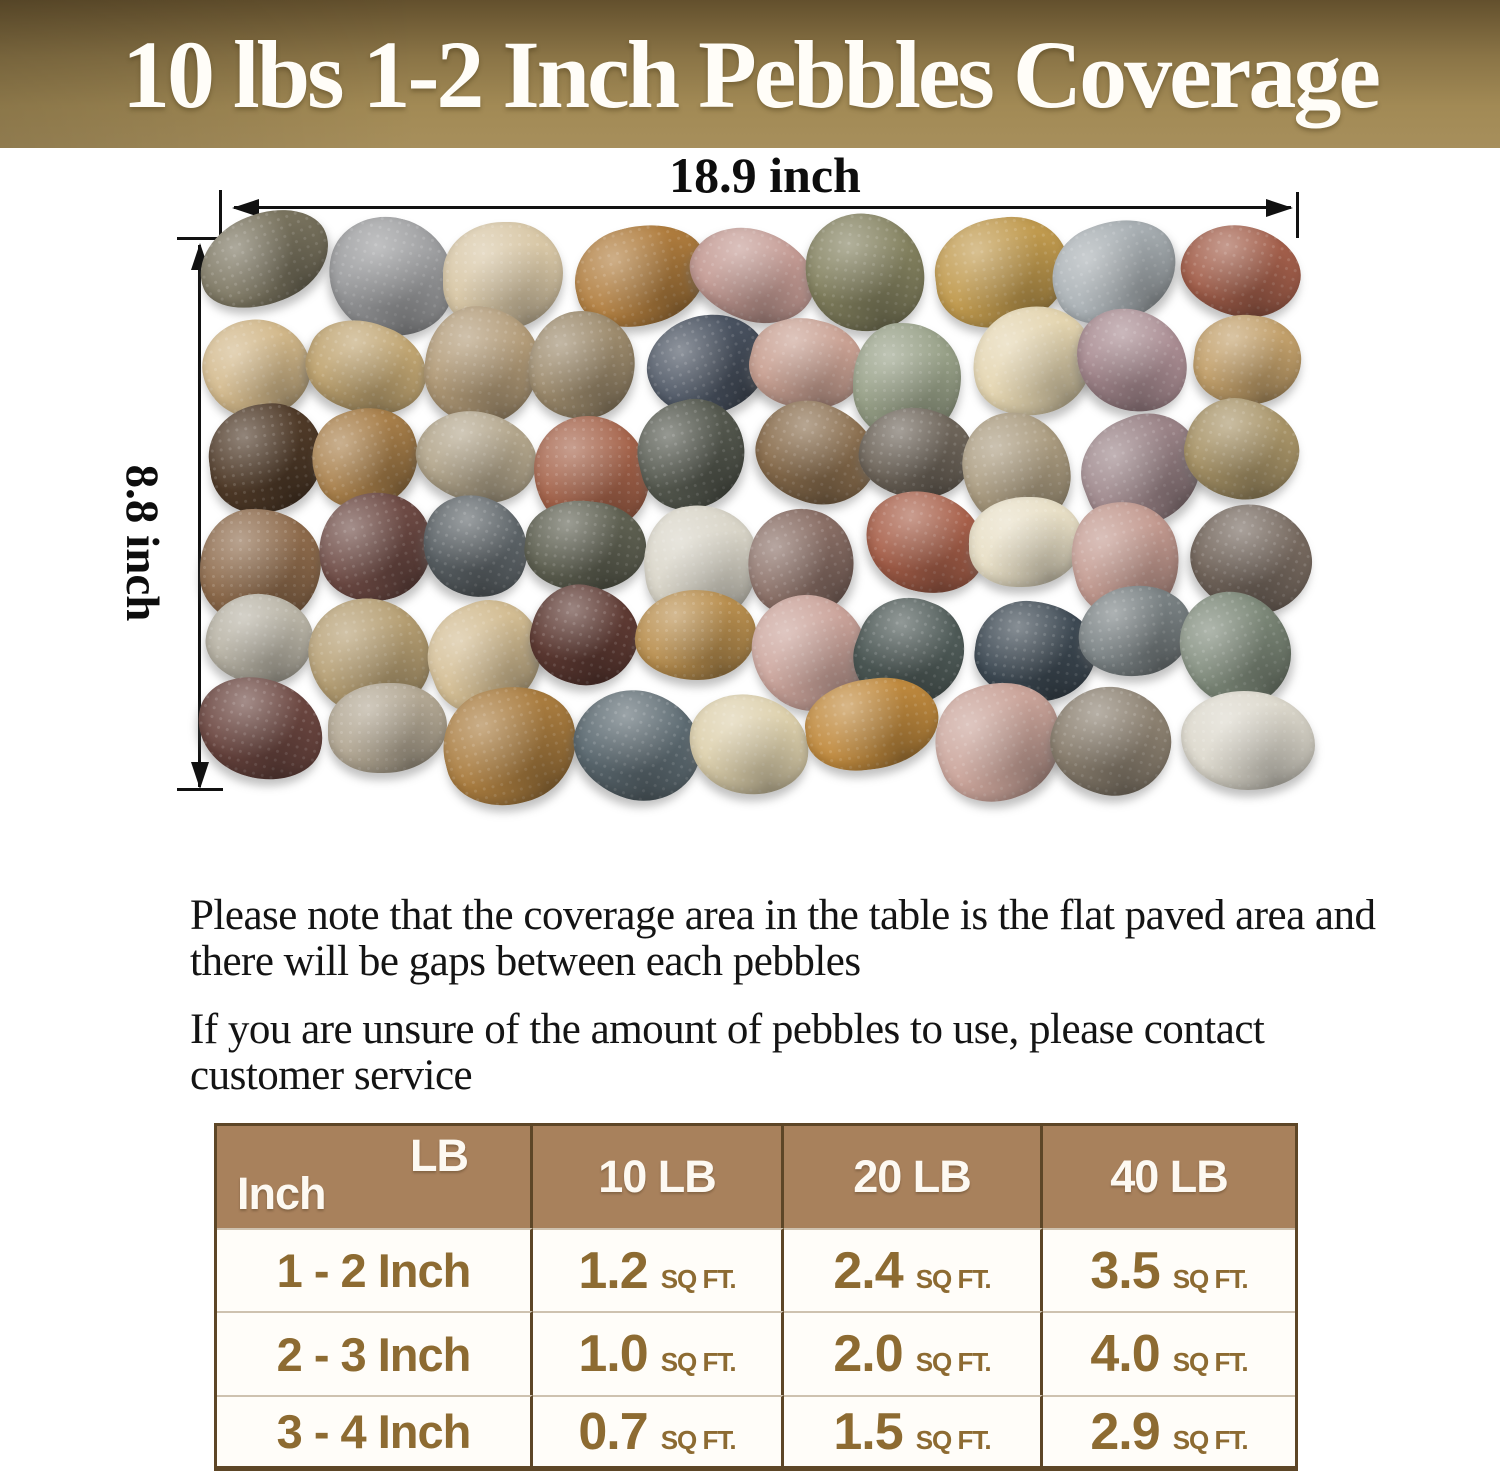 This screenshot has height=1479, width=1500. What do you see at coordinates (868, 1431) in the screenshot?
I see `cell-value: 1.5` at bounding box center [868, 1431].